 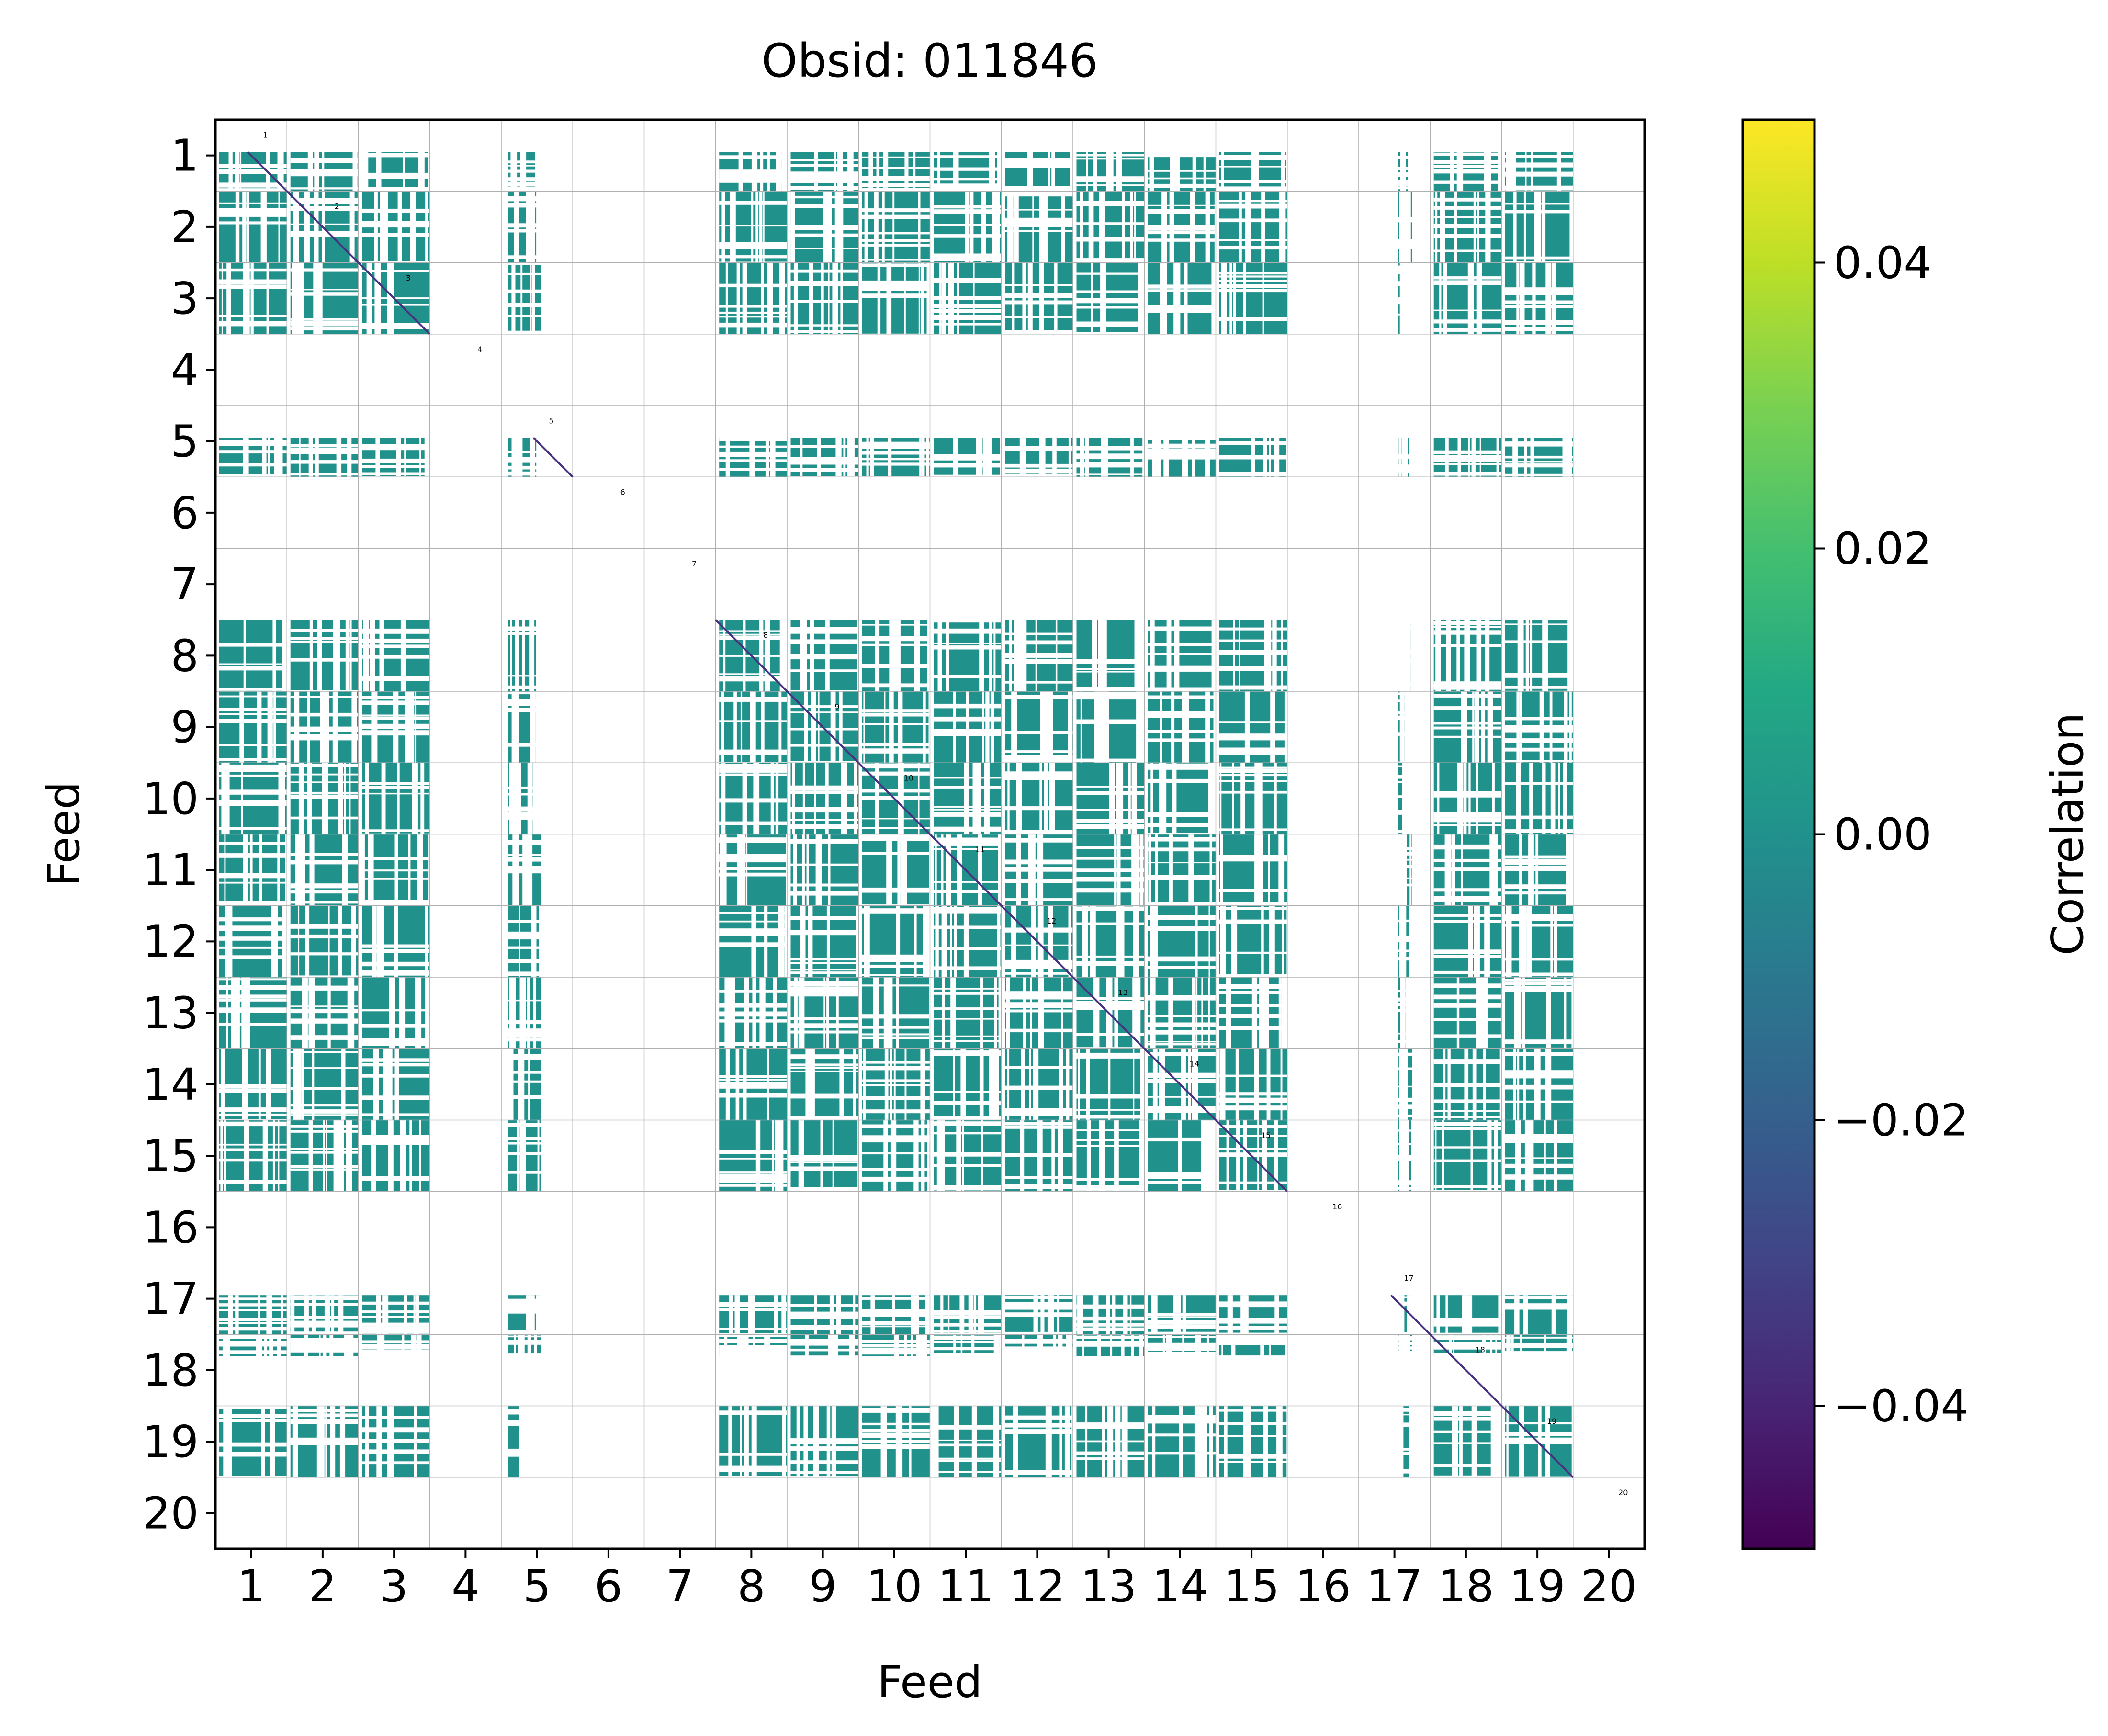 What do you see at coordinates (823, 1587) in the screenshot?
I see `x-tick-label: 9` at bounding box center [823, 1587].